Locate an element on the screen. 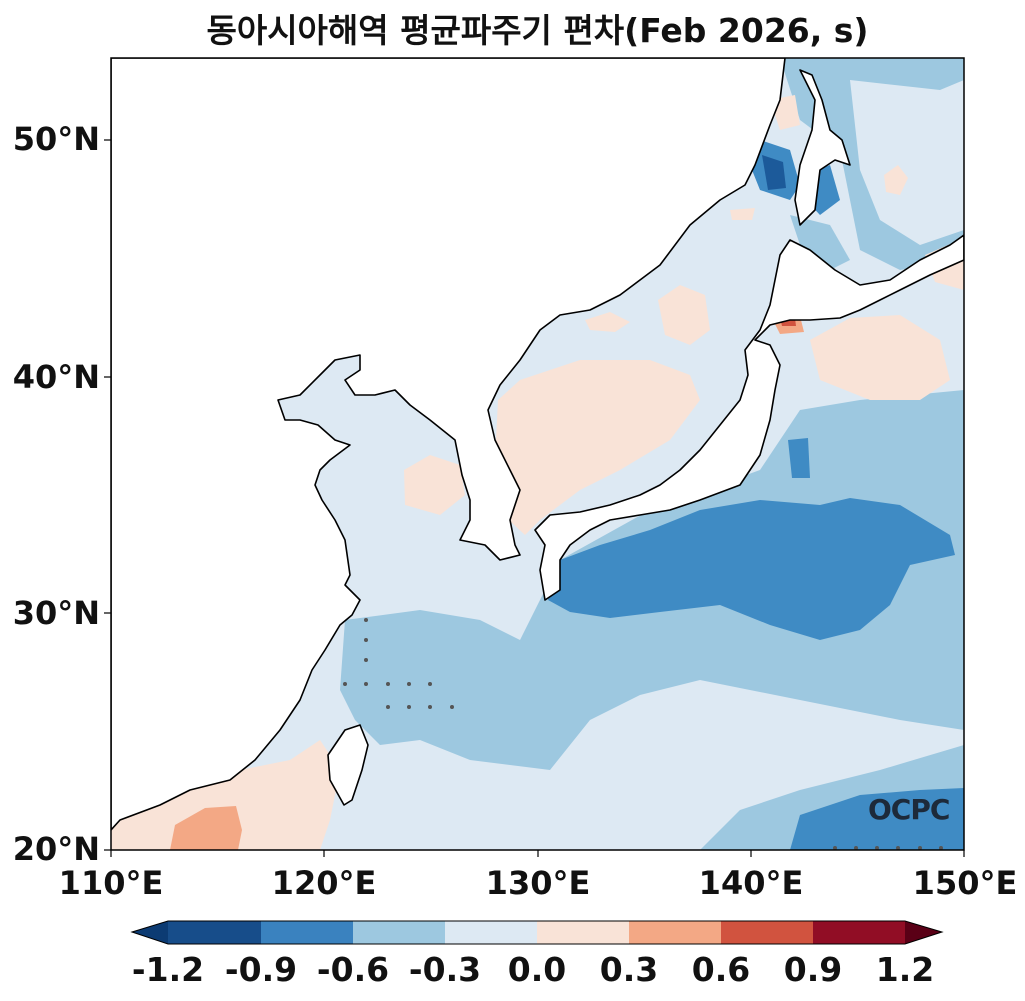 The width and height of the screenshot is (1025, 1001). colorbar-label: 0.9 is located at coordinates (813, 969).